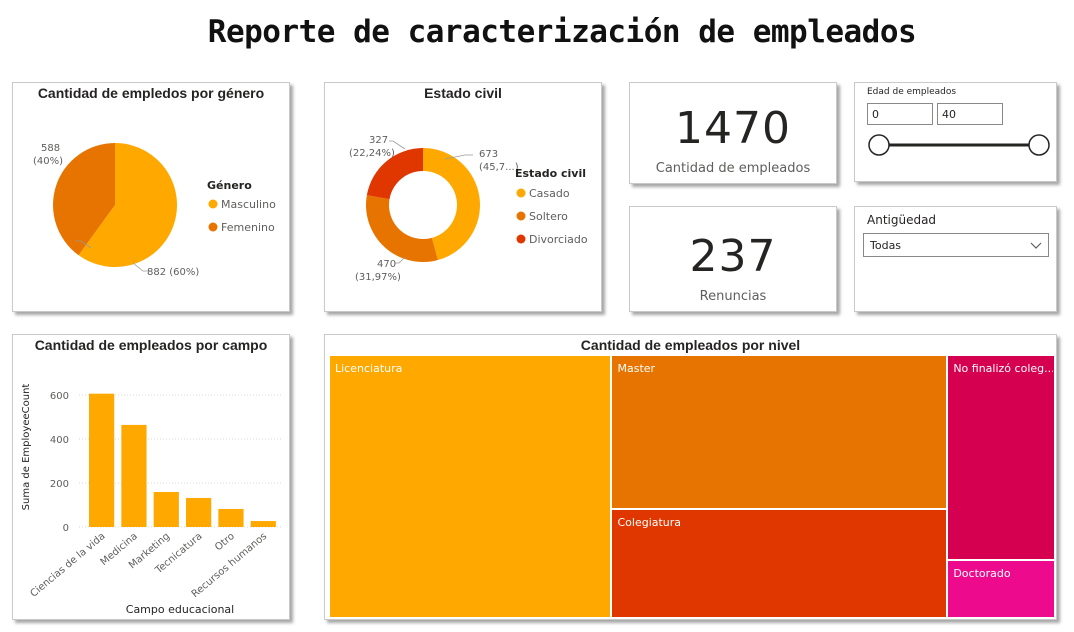  I want to click on treemap-cell-colegiatura: Colegiatura, so click(779, 563).